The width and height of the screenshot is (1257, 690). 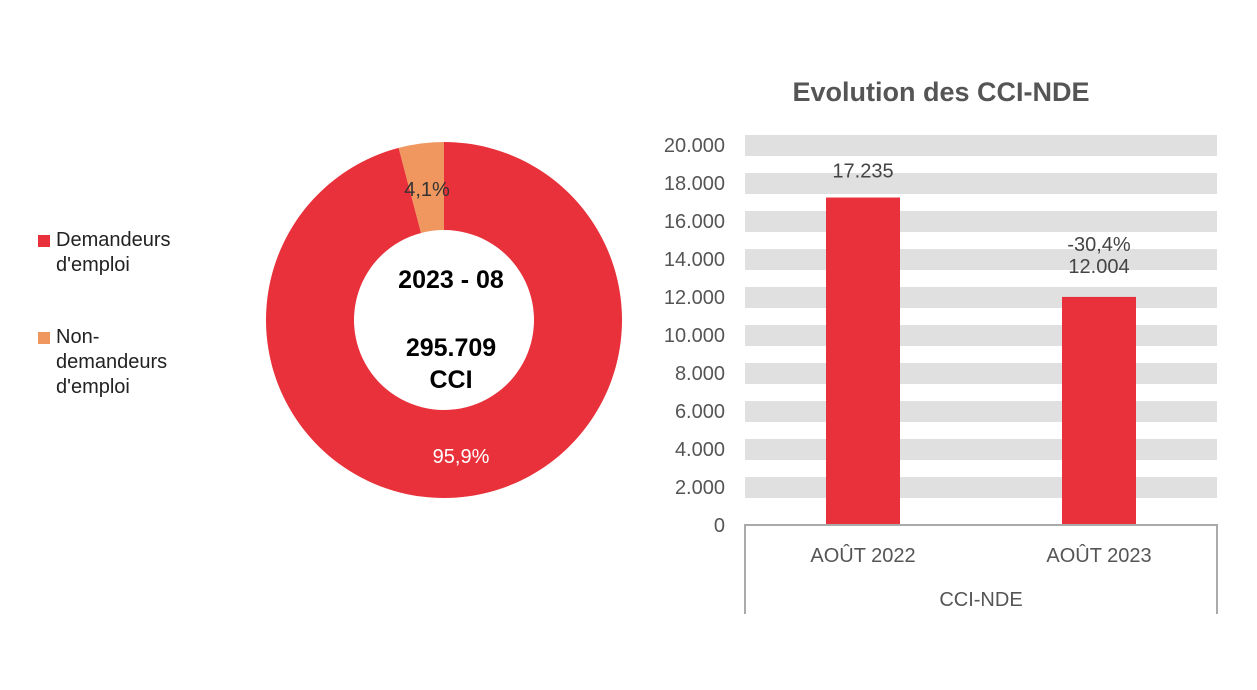 What do you see at coordinates (694, 336) in the screenshot?
I see `y-tick-label: 10.000` at bounding box center [694, 336].